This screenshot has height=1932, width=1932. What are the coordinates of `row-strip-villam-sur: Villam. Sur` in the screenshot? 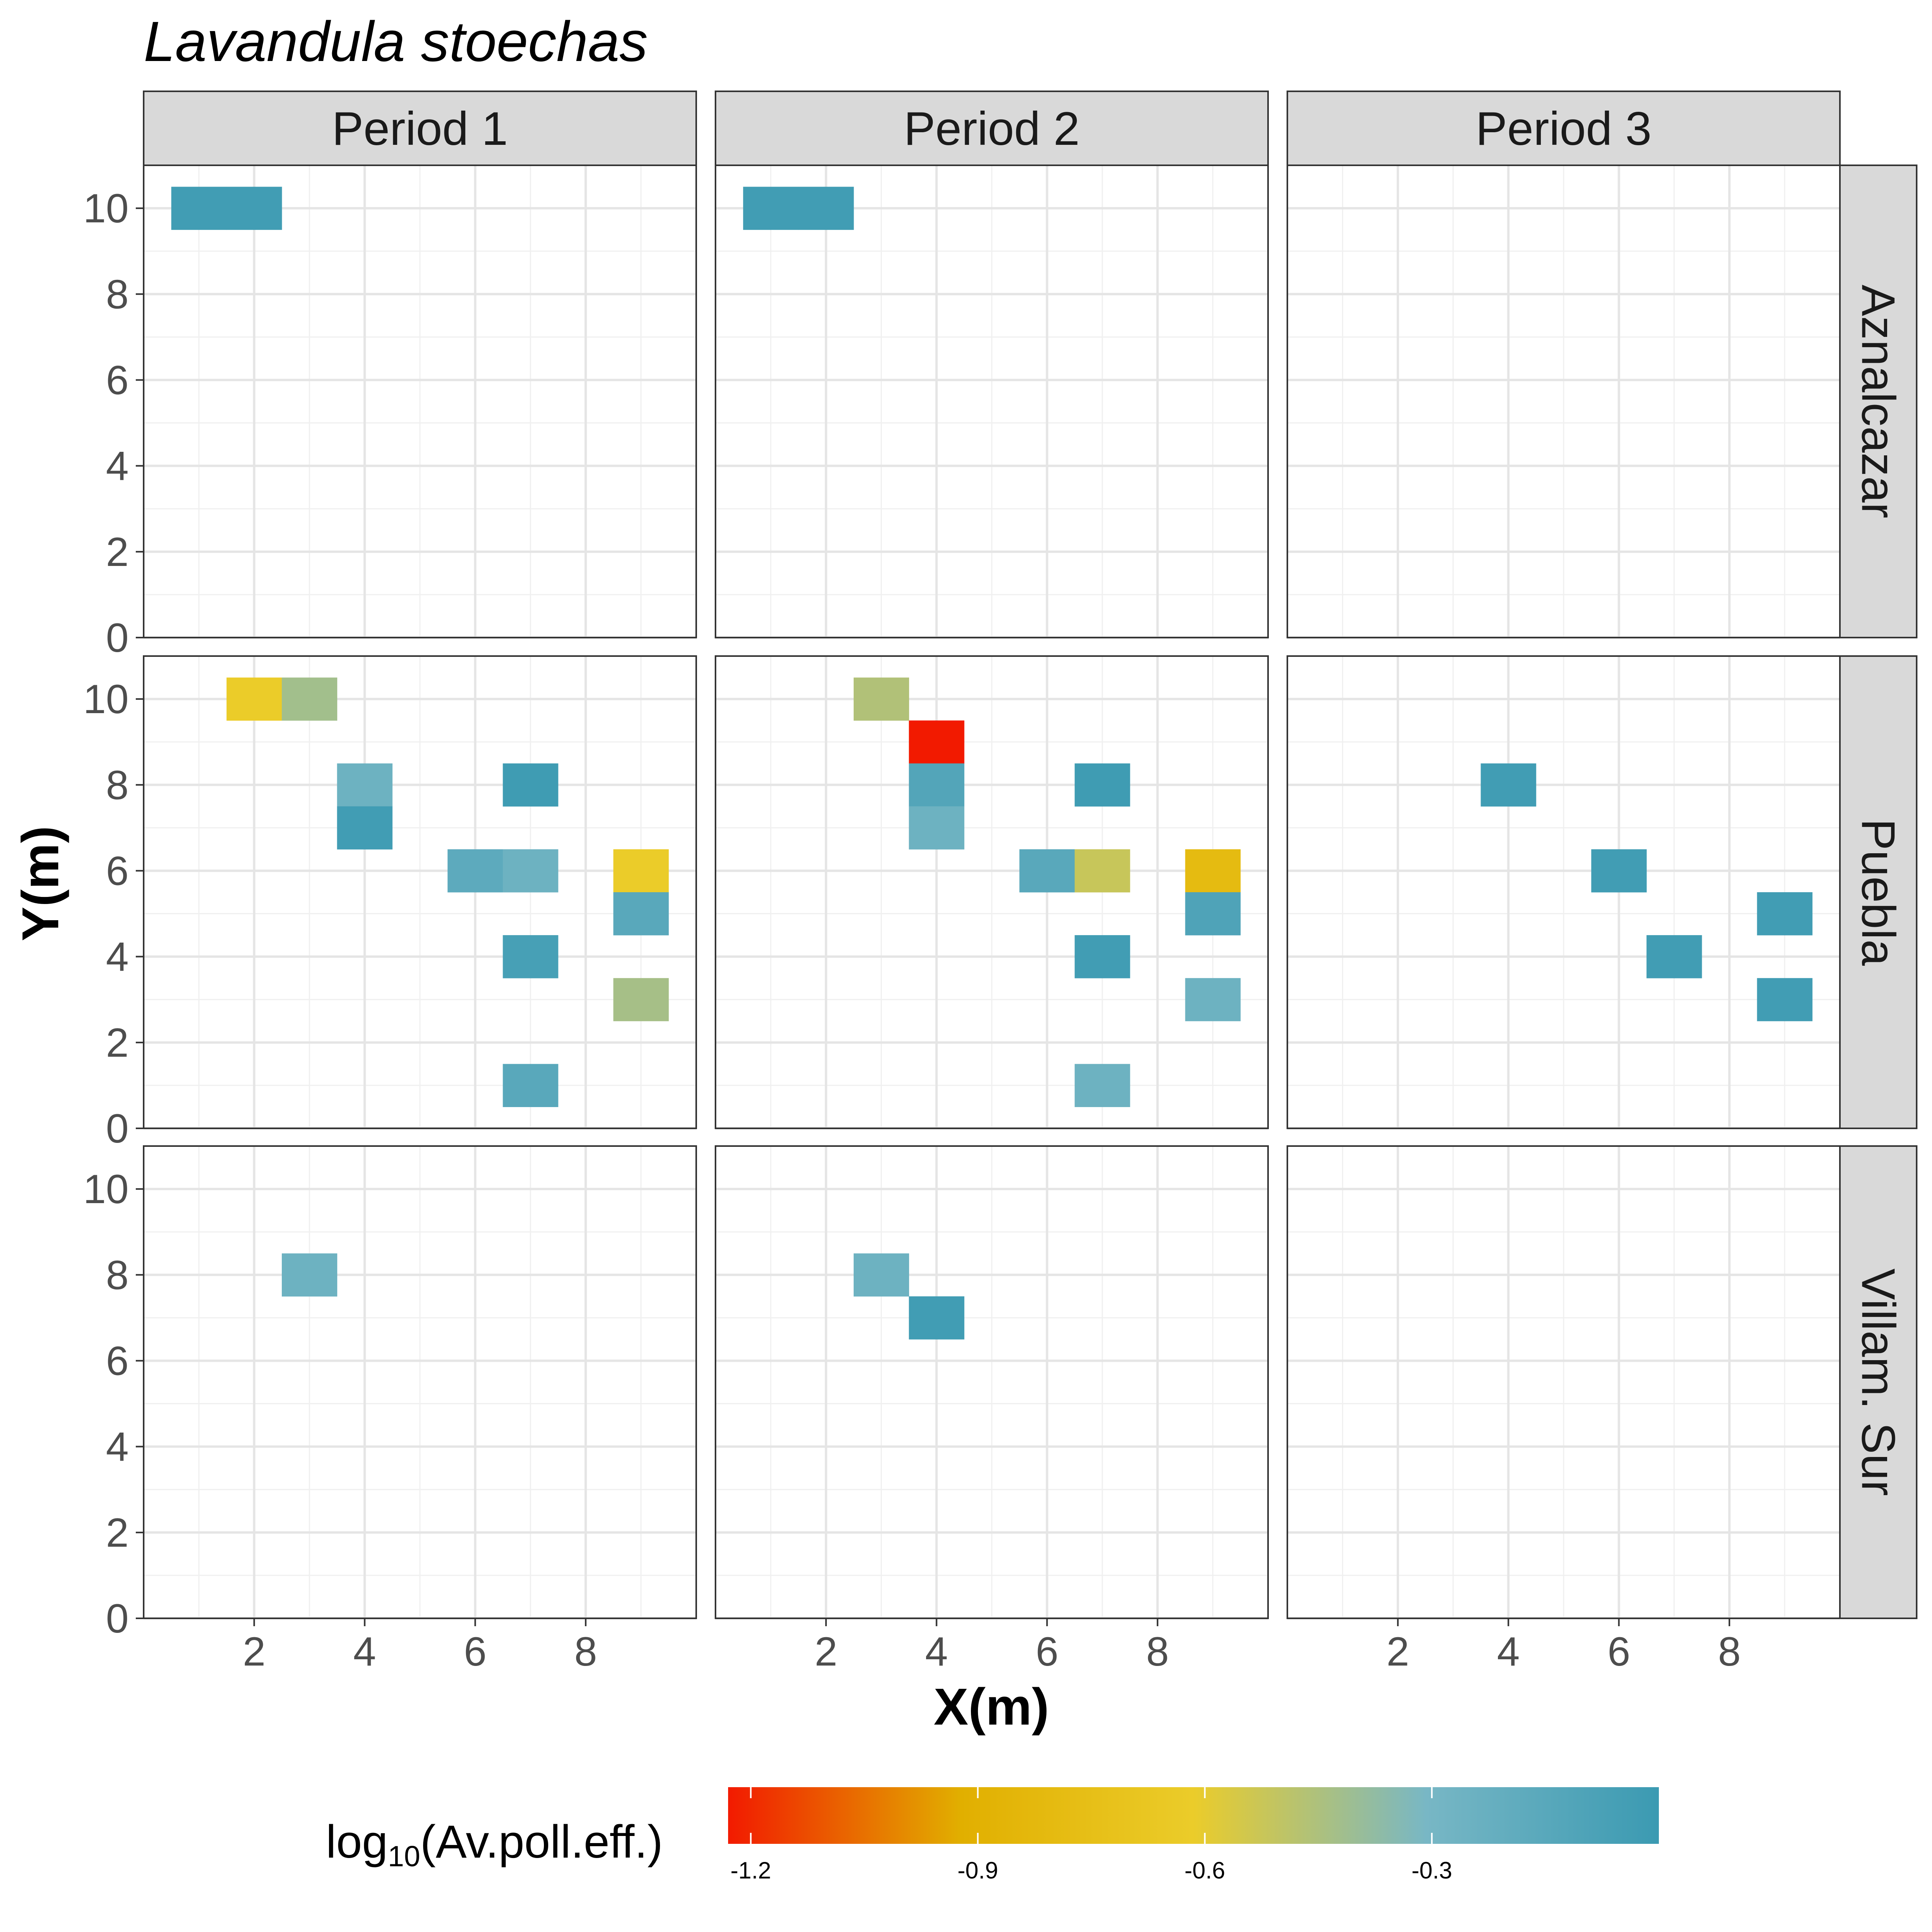 It's located at (1878, 1382).